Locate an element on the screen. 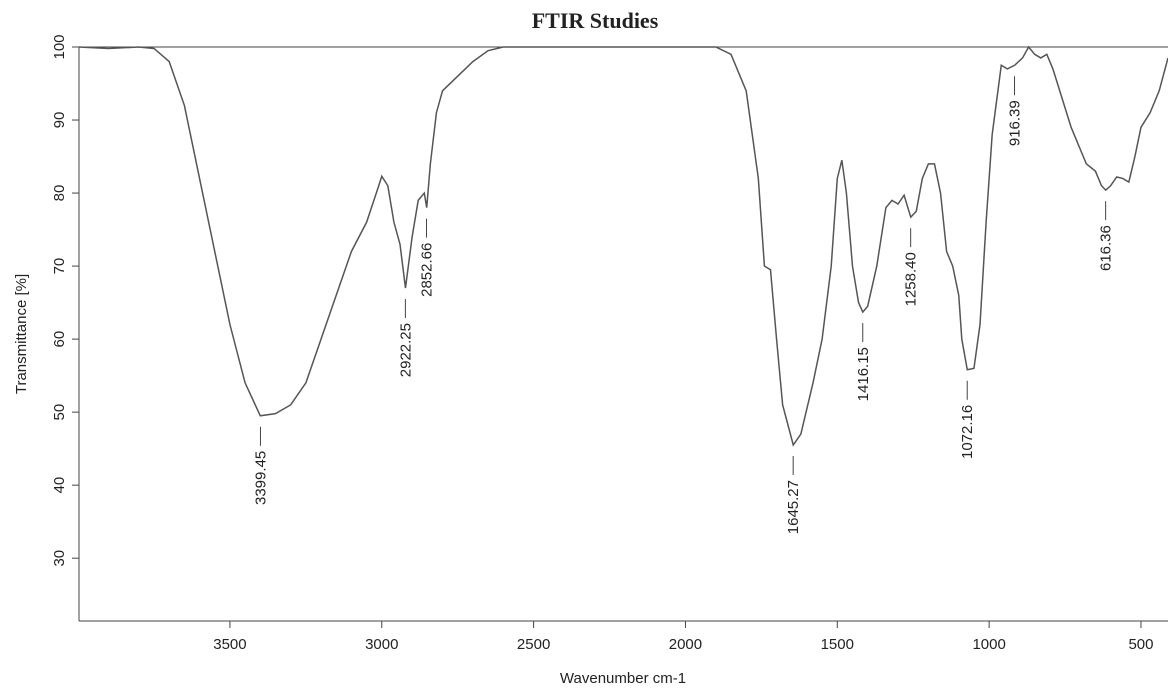 The width and height of the screenshot is (1168, 698). x-tick-label: 3000 is located at coordinates (381, 644).